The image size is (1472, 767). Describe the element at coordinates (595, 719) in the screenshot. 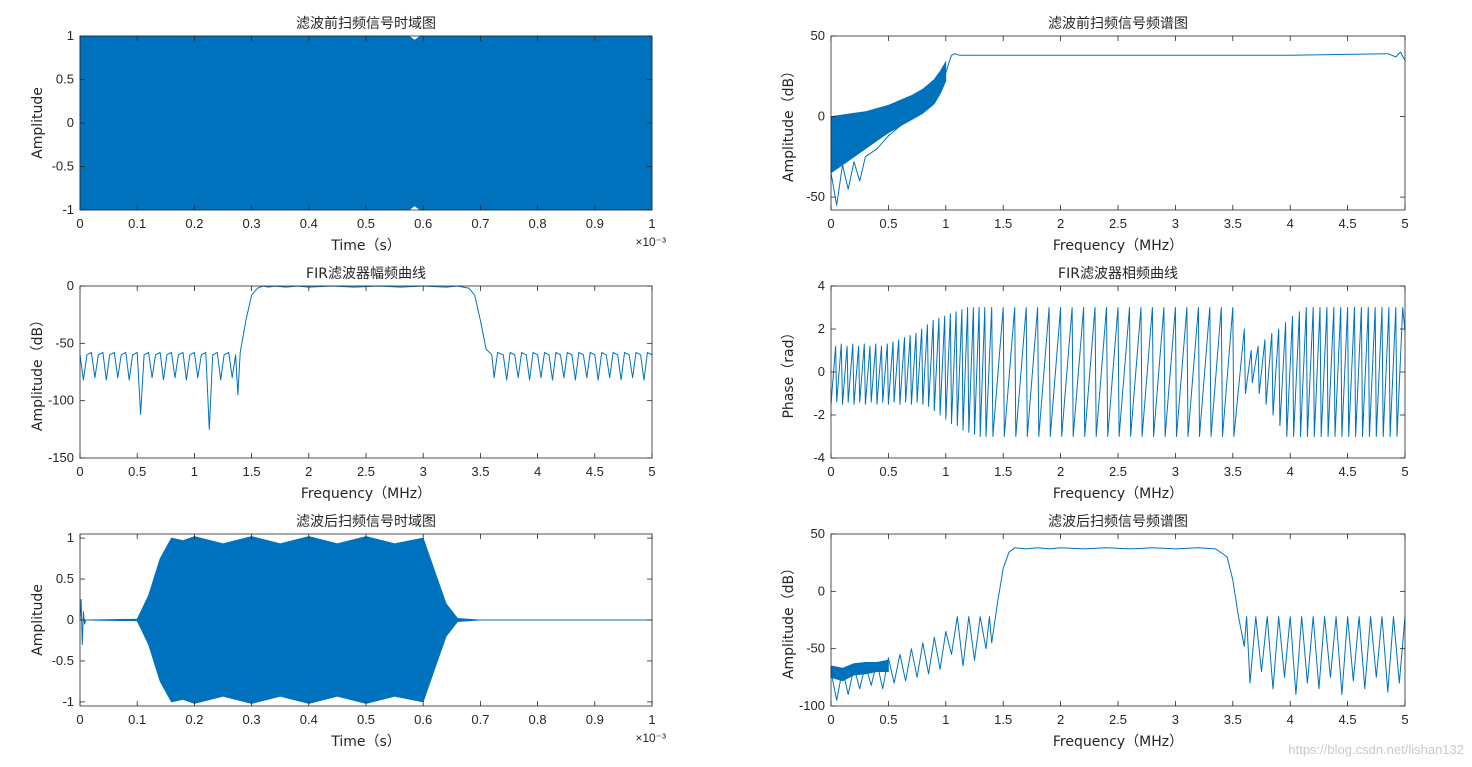

I see `x-tick-label: 0.9` at that location.